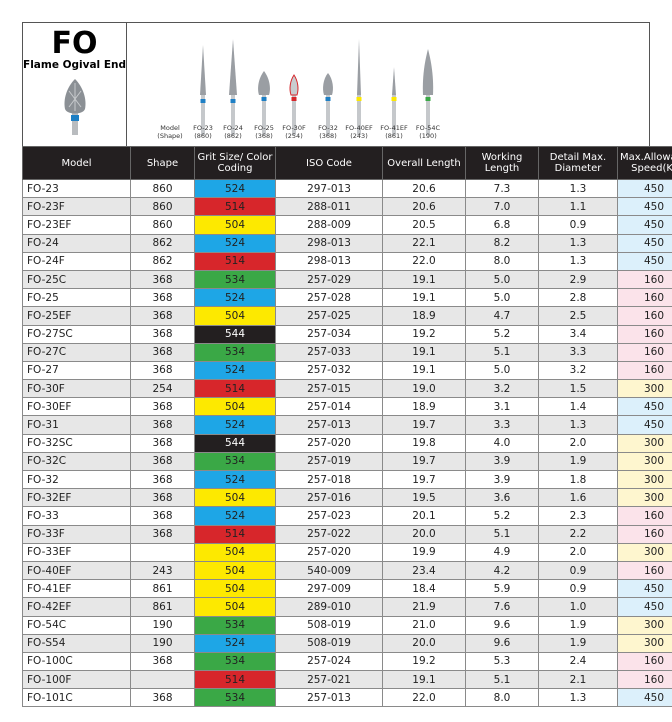 This screenshot has height=722, width=672. Describe the element at coordinates (74, 43) in the screenshot. I see `title: FO` at that location.